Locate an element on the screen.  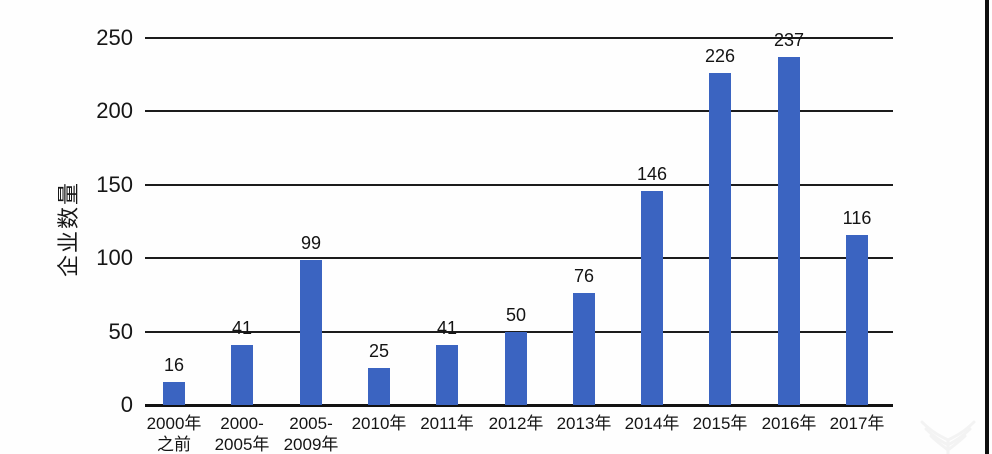
watermark-wing-logo-icon is located at coordinates (948, 437).